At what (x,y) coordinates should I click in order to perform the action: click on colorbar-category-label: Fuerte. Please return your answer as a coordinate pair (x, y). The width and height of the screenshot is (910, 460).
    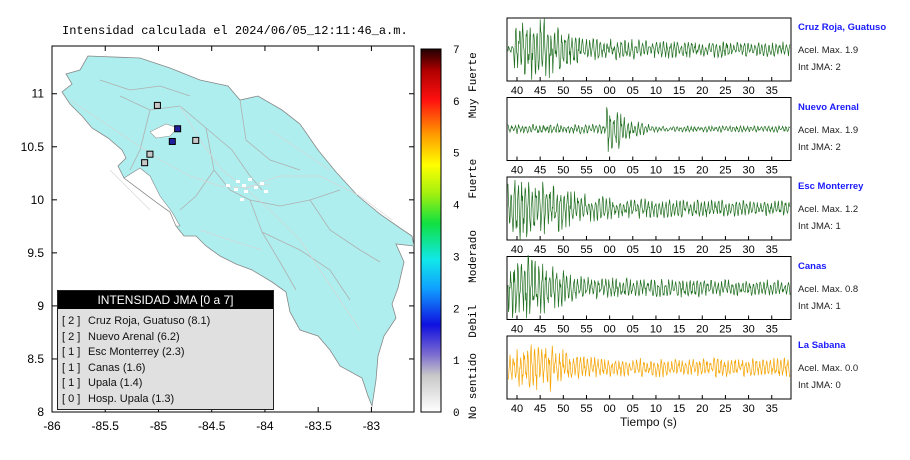
    Looking at the image, I should click on (474, 179).